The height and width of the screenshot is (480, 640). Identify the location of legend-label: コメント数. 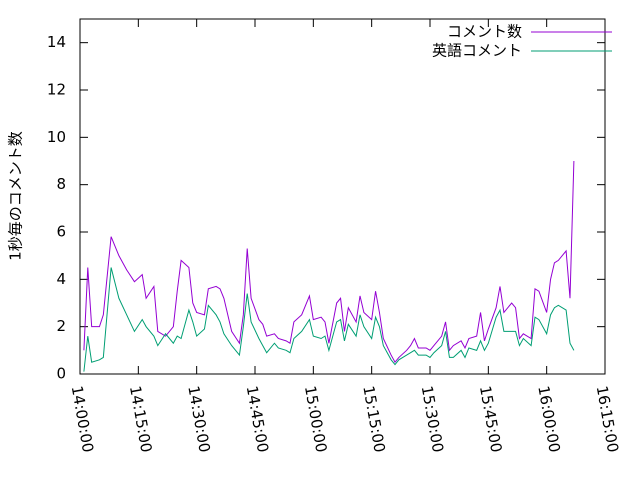
(484, 32).